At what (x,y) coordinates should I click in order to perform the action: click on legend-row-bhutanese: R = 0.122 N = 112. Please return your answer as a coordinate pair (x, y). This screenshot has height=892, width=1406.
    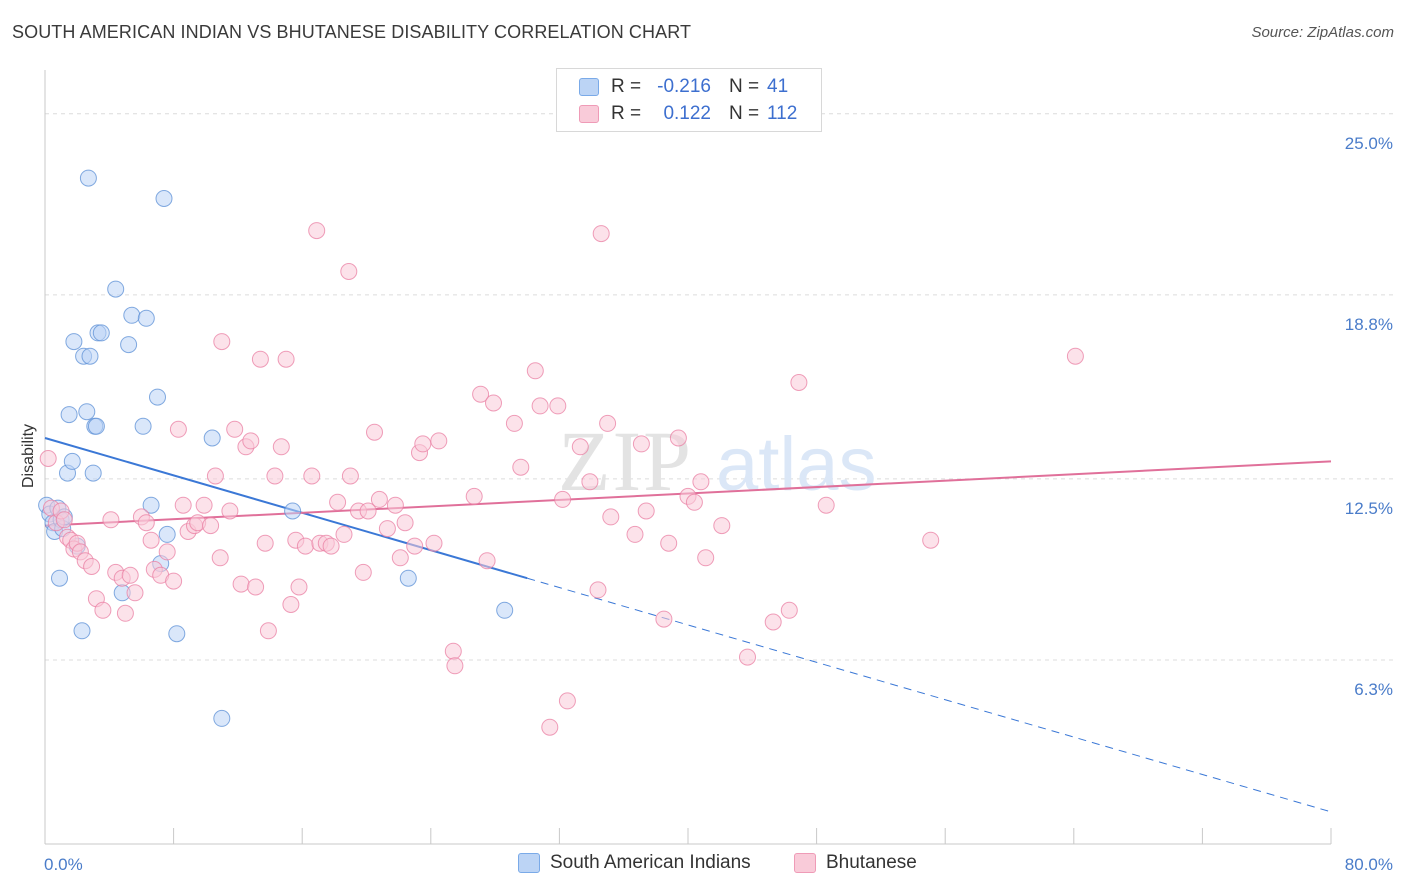
    Looking at the image, I should click on (688, 114).